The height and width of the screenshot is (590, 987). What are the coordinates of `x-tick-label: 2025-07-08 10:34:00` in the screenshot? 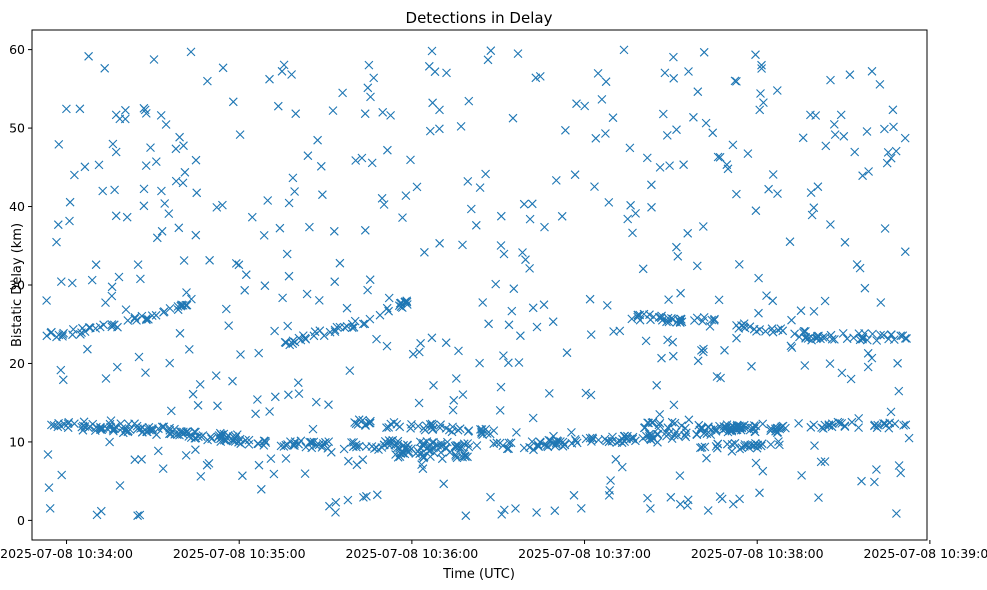 It's located at (66, 553).